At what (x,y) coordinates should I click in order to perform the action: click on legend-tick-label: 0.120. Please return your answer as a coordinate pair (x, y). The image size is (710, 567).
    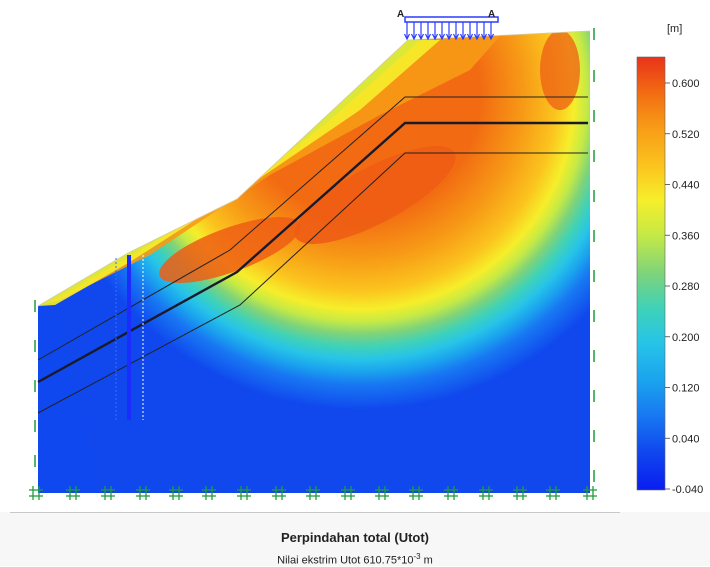
    Looking at the image, I should click on (686, 389).